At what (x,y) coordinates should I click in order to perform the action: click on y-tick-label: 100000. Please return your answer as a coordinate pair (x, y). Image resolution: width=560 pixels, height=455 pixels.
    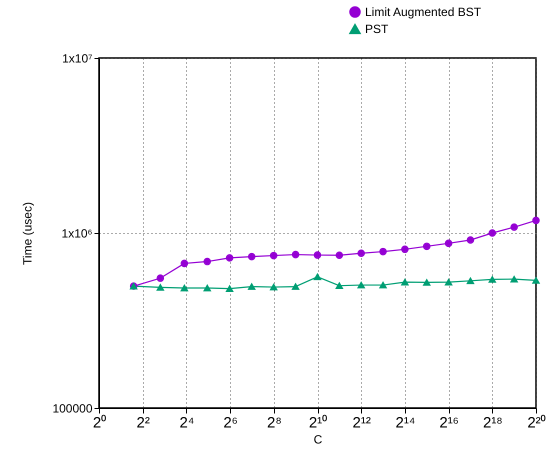
    Looking at the image, I should click on (72, 409).